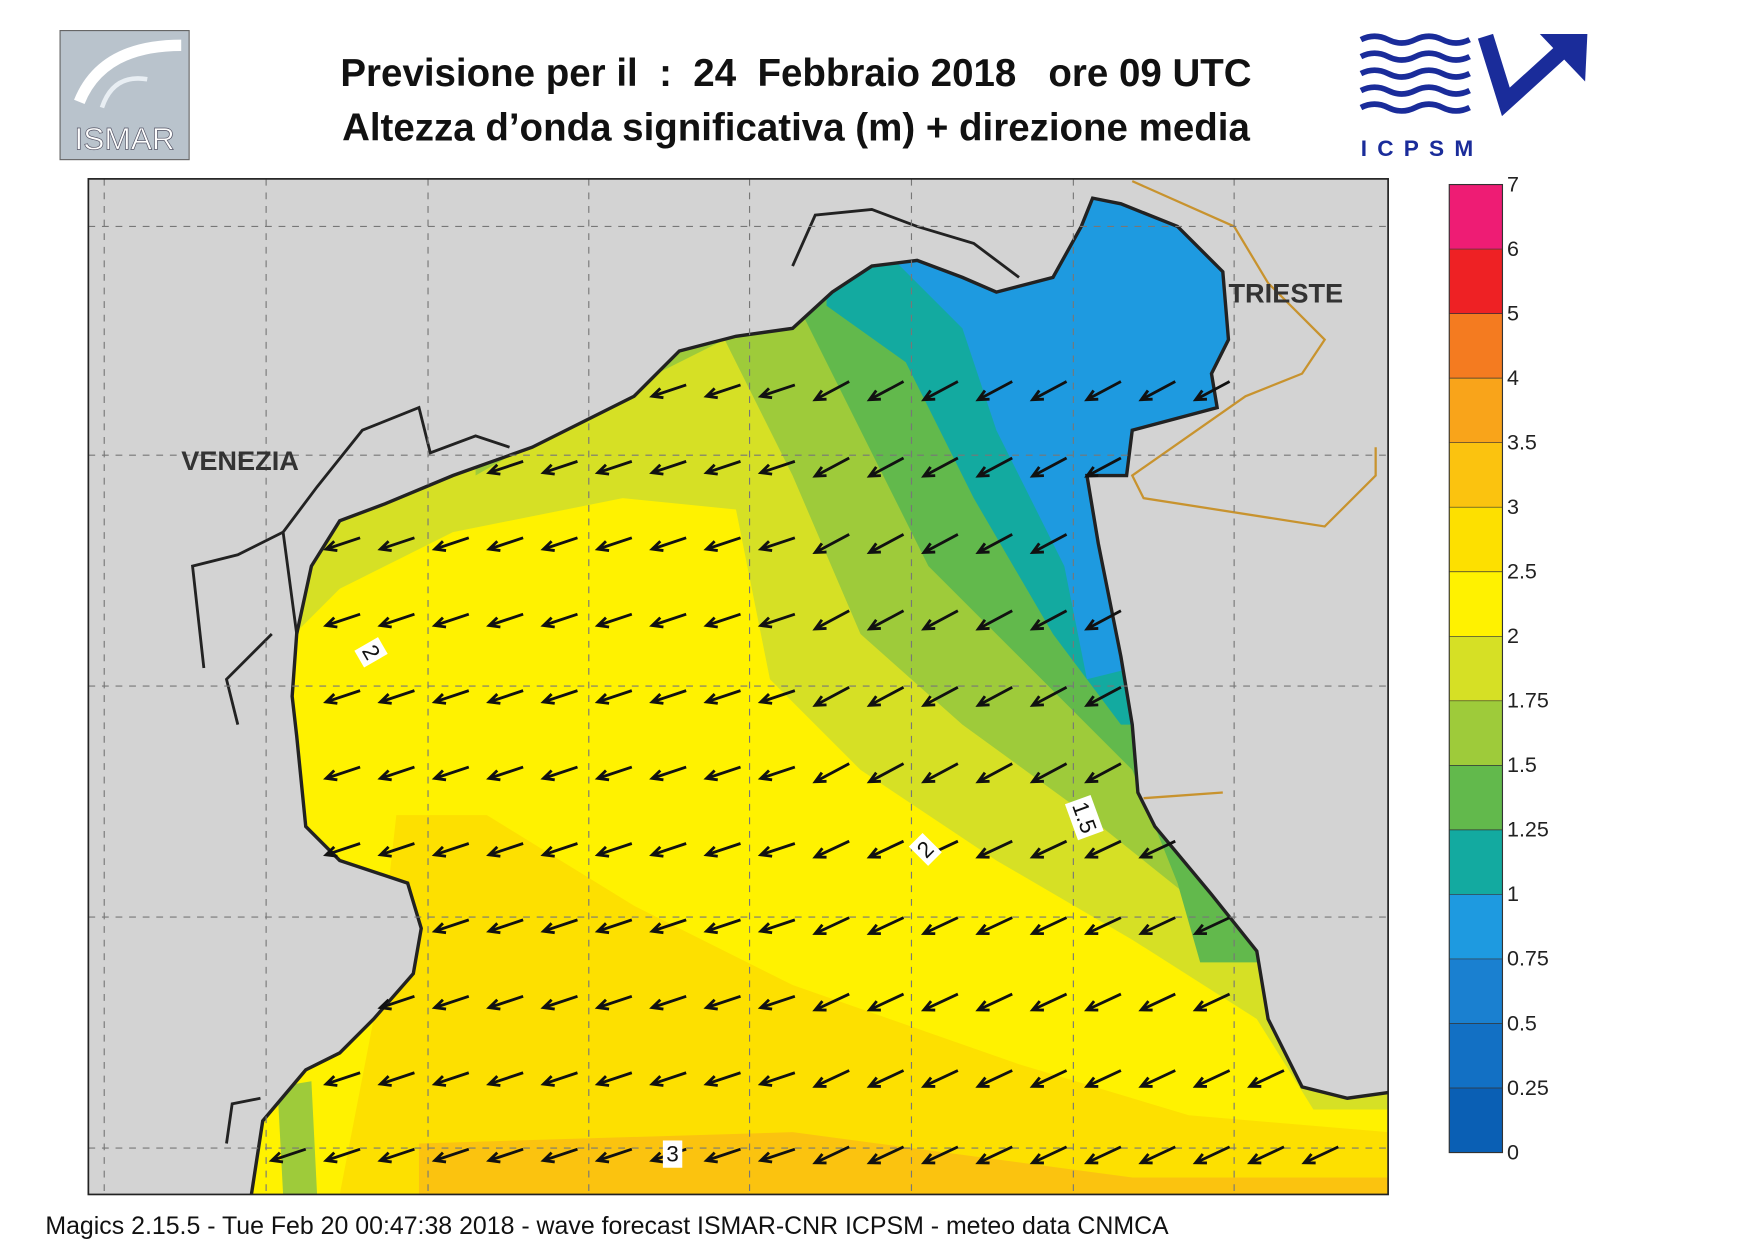 Image resolution: width=1755 pixels, height=1247 pixels. Describe the element at coordinates (1285, 292) in the screenshot. I see `place-label: TRIESTE` at that location.